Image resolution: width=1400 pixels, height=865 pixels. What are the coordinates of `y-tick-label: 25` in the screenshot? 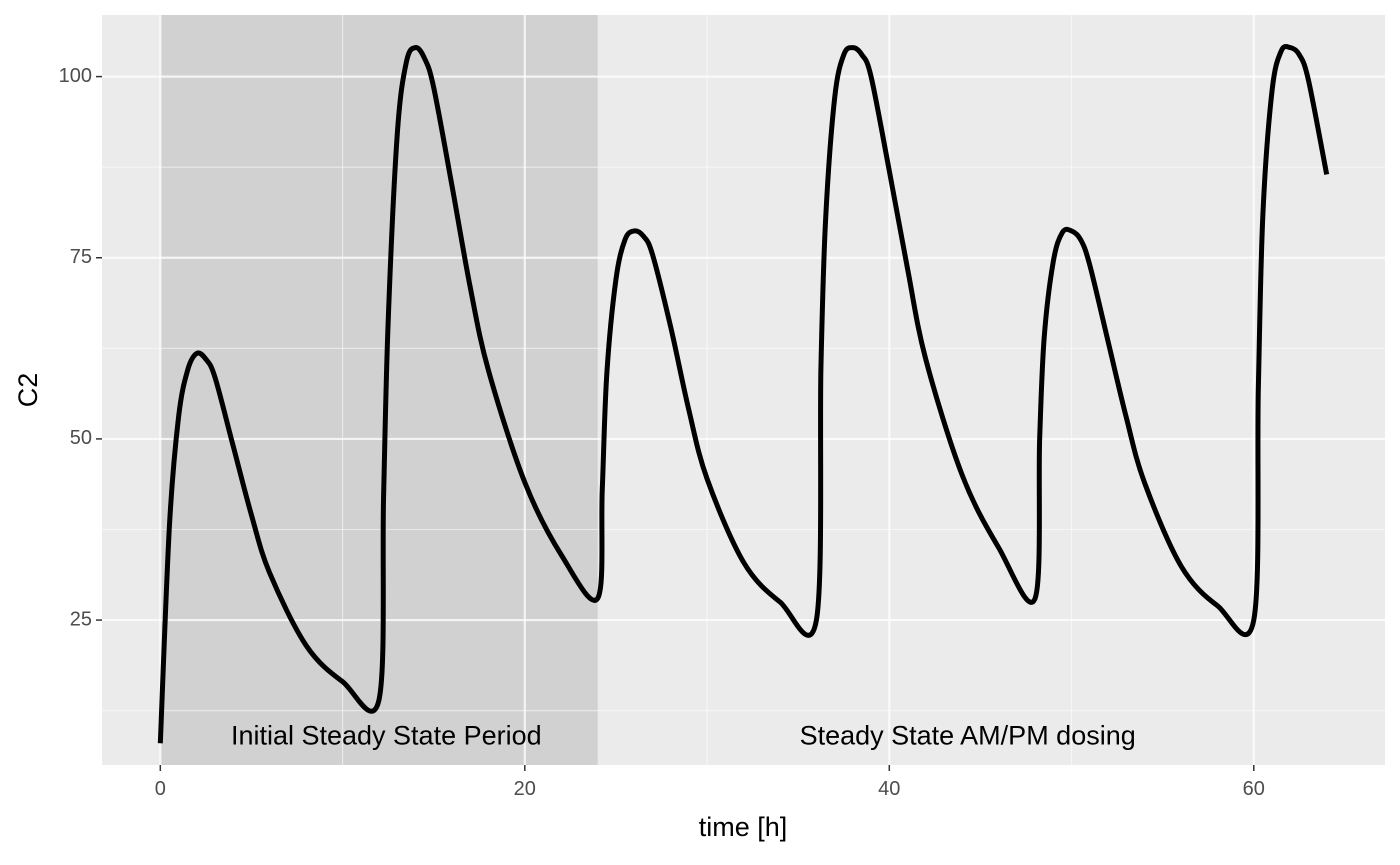 It's located at (81, 619).